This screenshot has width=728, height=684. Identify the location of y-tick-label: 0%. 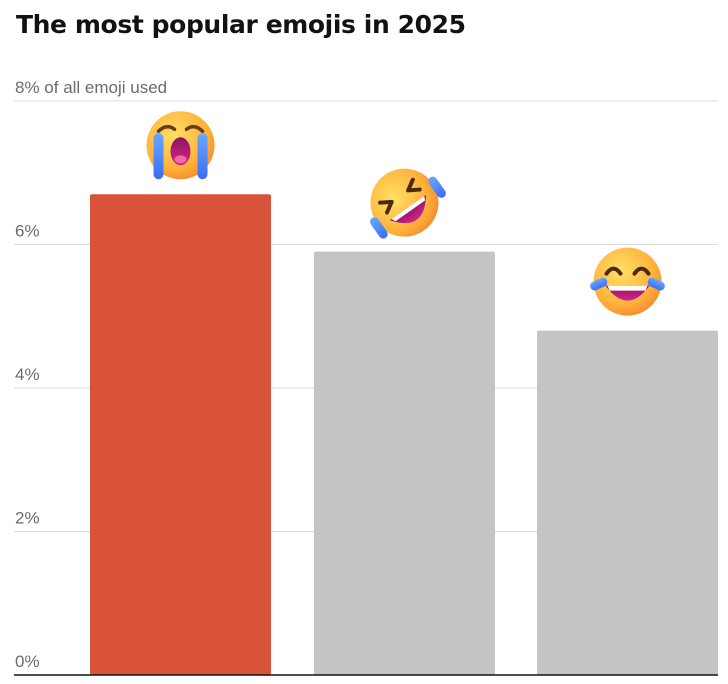
(27, 661).